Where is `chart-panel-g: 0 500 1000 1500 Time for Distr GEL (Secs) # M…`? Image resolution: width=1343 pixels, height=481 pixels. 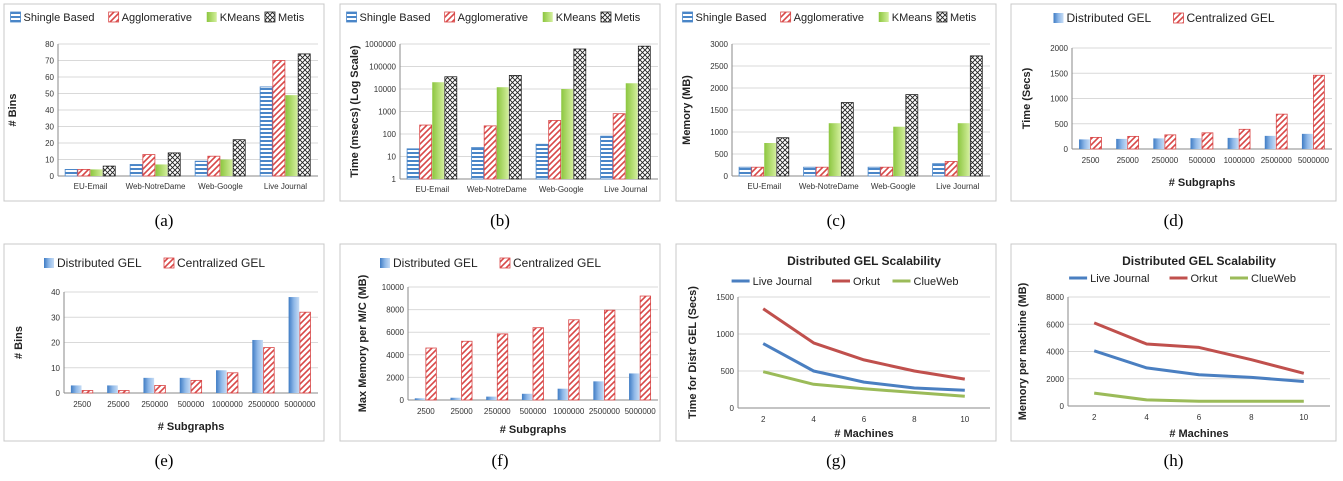 chart-panel-g: 0 500 1000 1500 Time for Distr GEL (Secs) # M… is located at coordinates (836, 356).